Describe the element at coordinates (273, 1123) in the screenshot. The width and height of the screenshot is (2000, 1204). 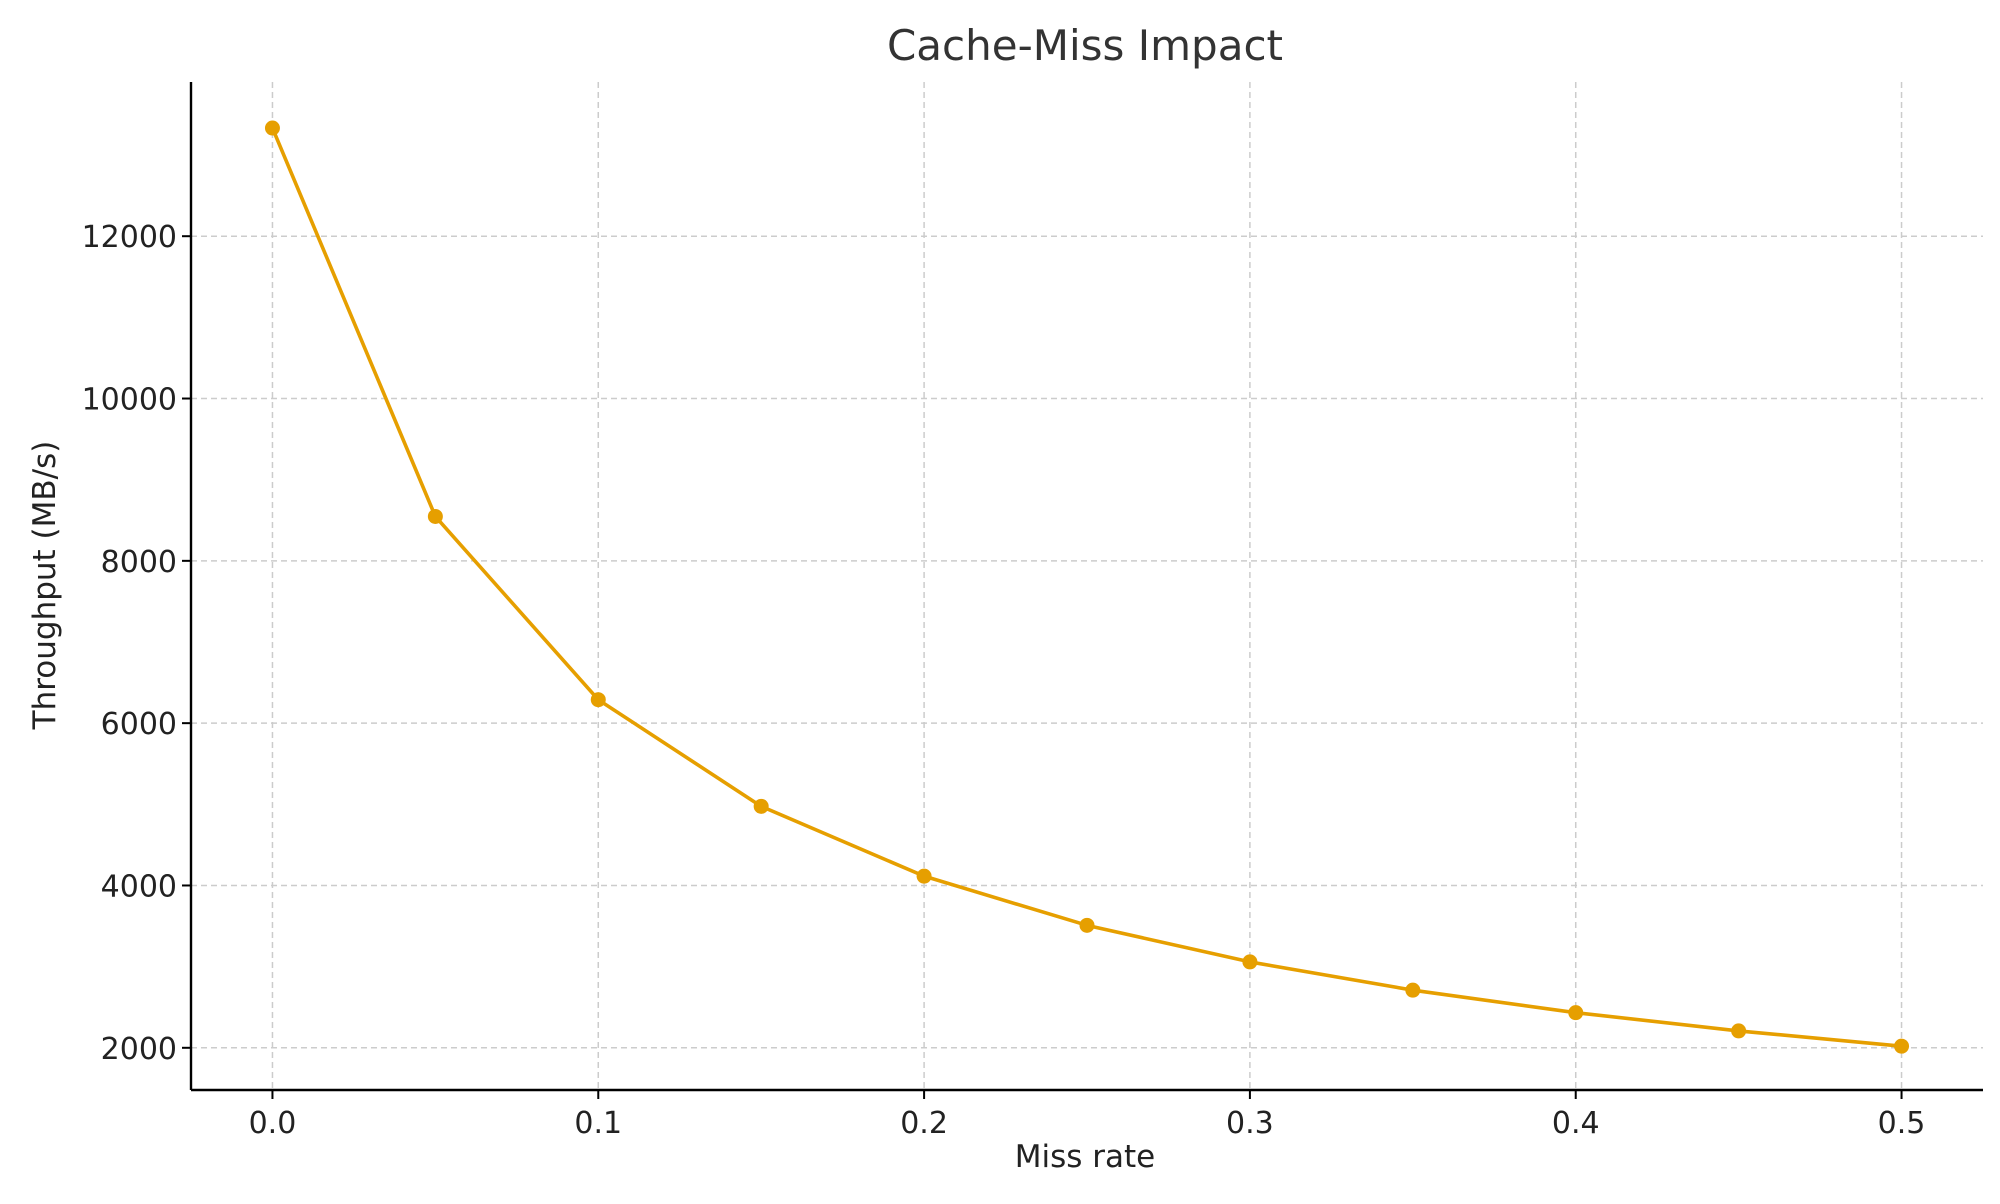
I see `x-tick-label: 0.0` at that location.